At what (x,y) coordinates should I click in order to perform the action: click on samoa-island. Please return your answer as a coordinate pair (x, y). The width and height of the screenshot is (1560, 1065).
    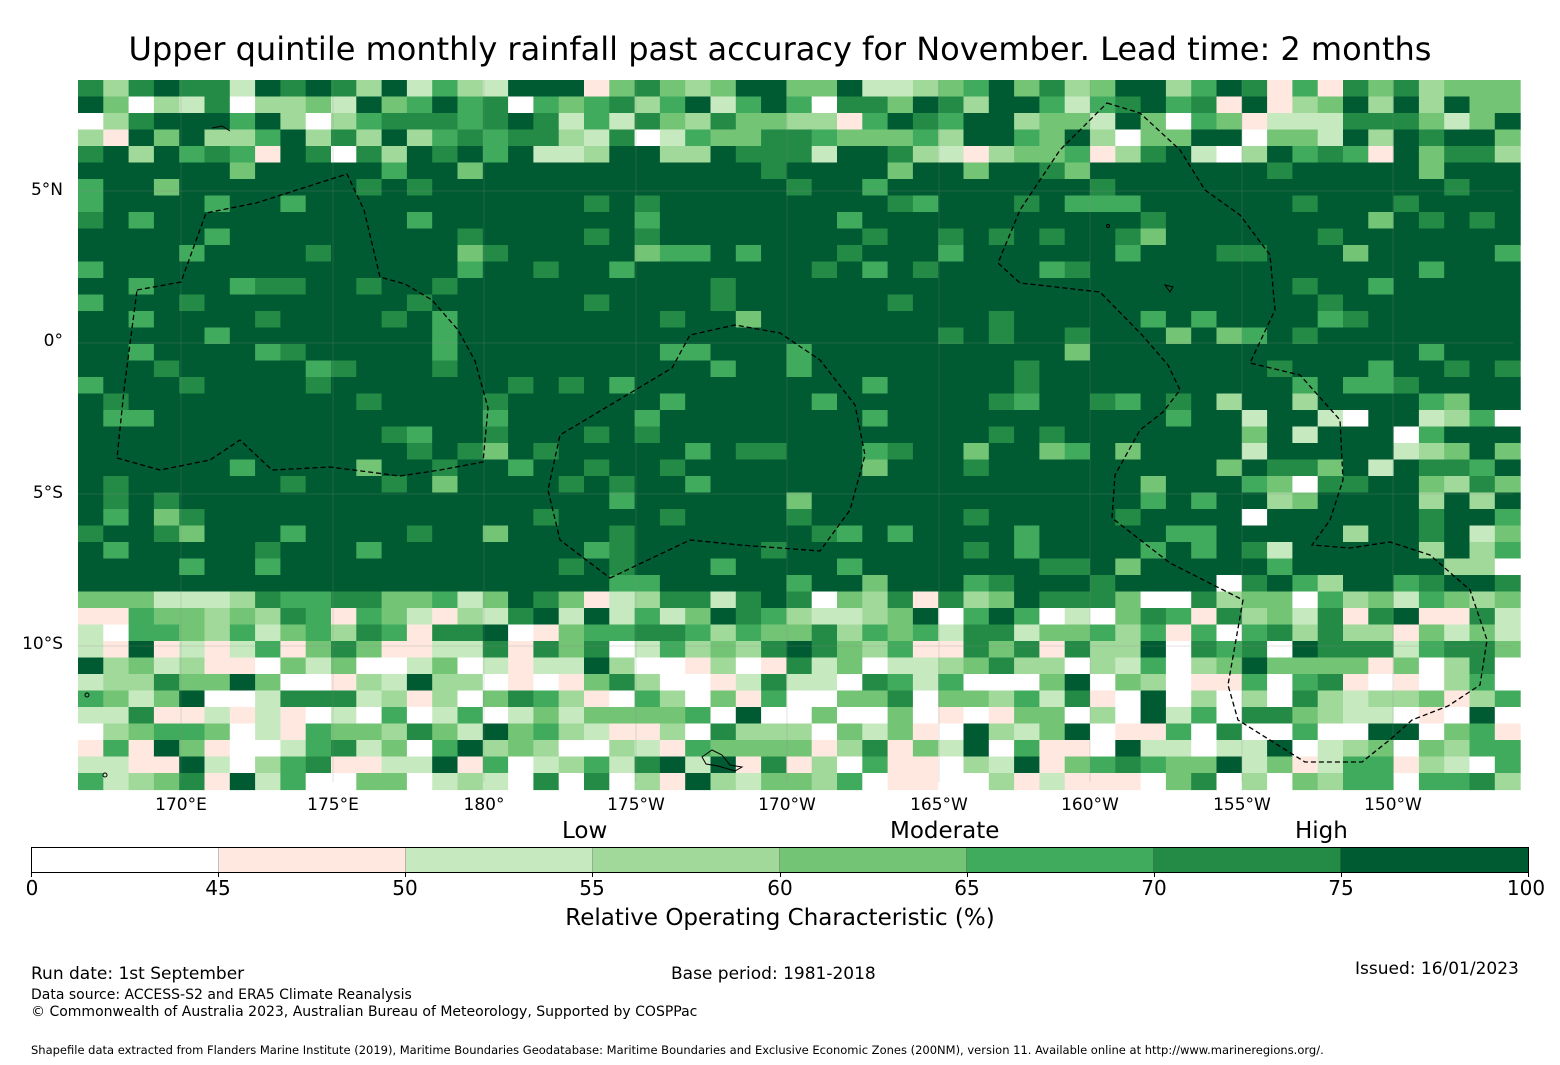
    Looking at the image, I should click on (722, 760).